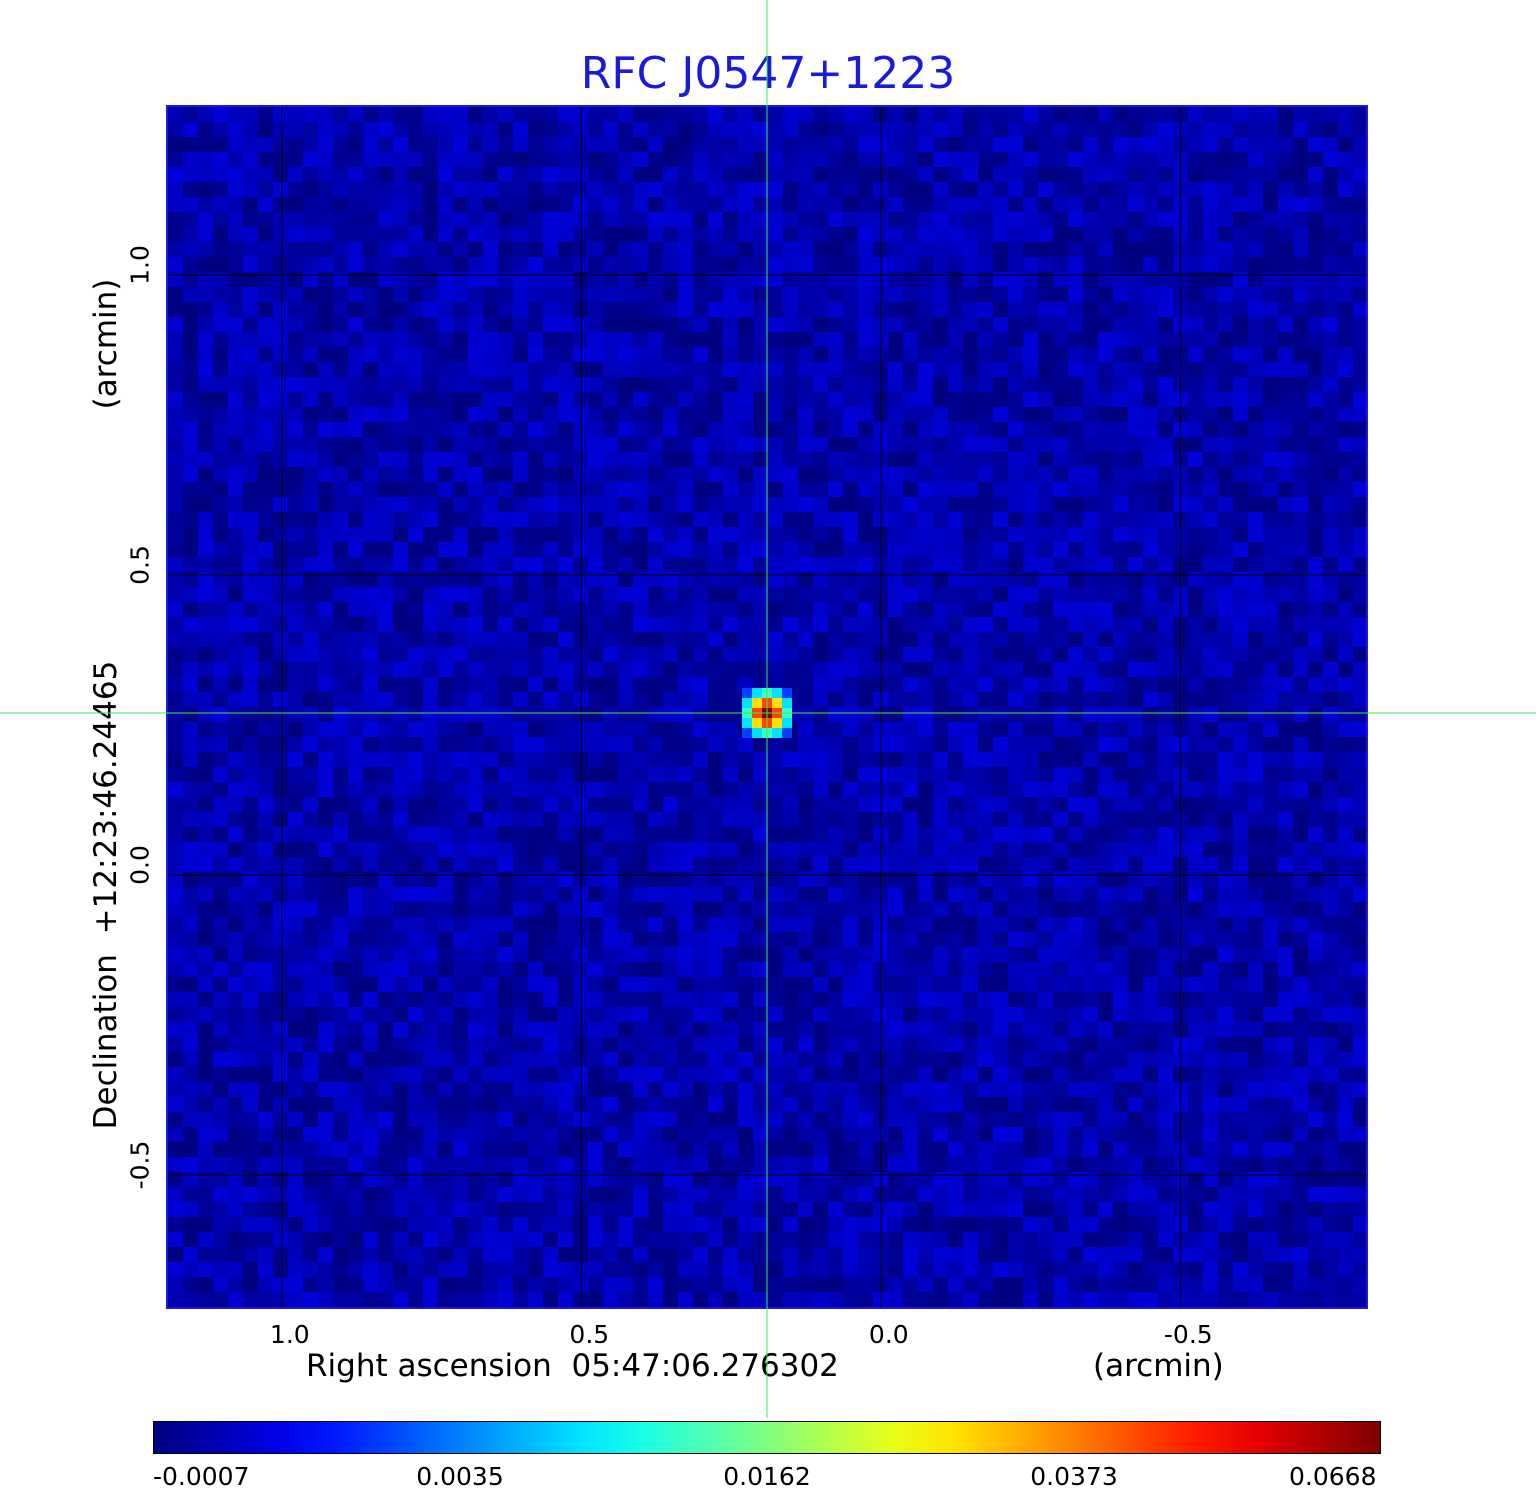 The image size is (1536, 1511). Describe the element at coordinates (289, 1334) in the screenshot. I see `x-tick-label: 1.0` at that location.